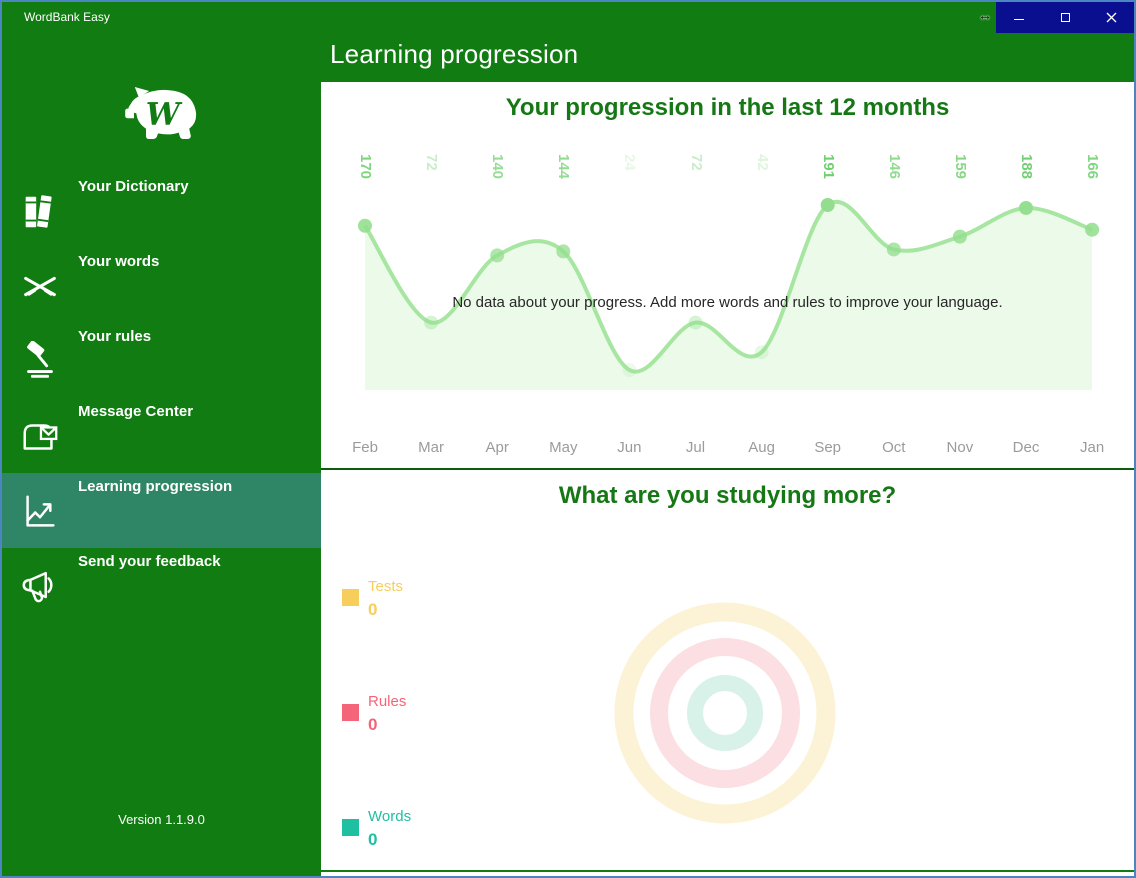 The image size is (1136, 878). I want to click on megaphone-icon, so click(37, 587).